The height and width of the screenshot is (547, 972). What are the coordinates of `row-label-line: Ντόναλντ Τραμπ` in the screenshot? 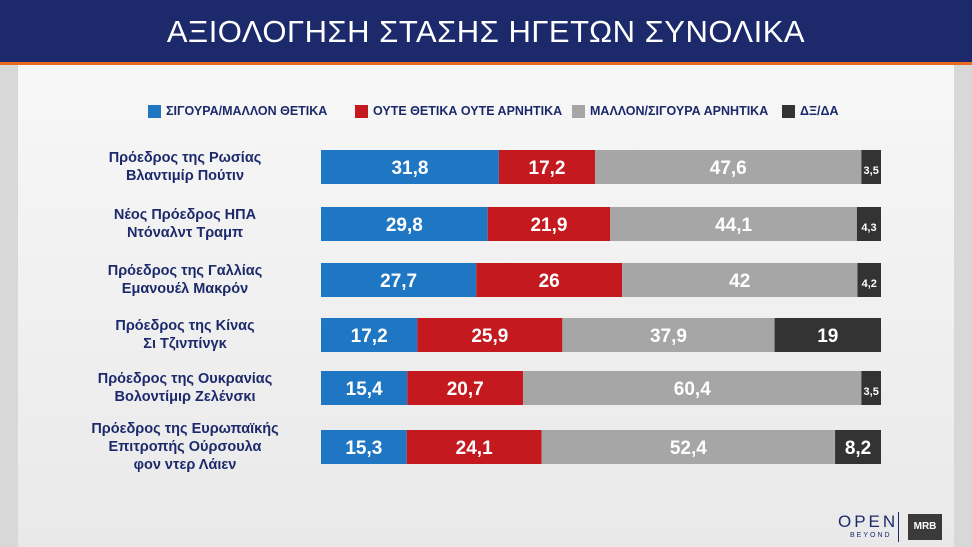 It's located at (185, 233).